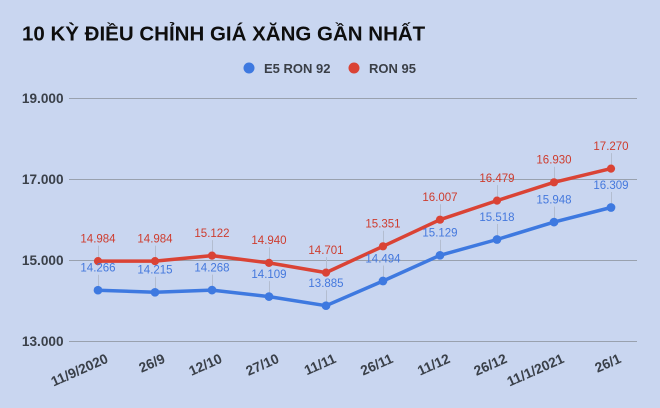 The width and height of the screenshot is (660, 408). Describe the element at coordinates (496, 218) in the screenshot. I see `svg-text: 15.518` at that location.